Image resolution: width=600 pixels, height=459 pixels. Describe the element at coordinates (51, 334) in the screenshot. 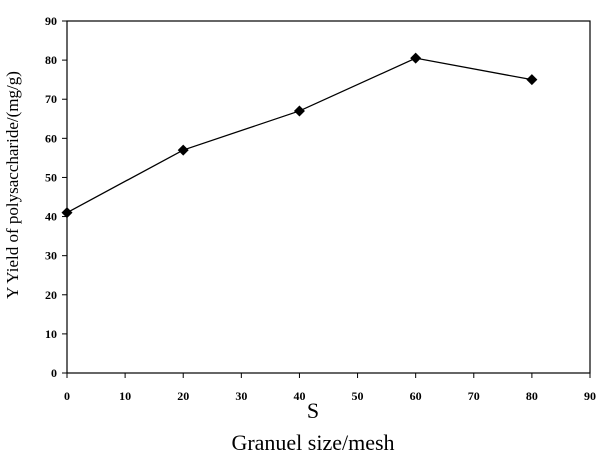

I see `y-tick-label: 10` at that location.